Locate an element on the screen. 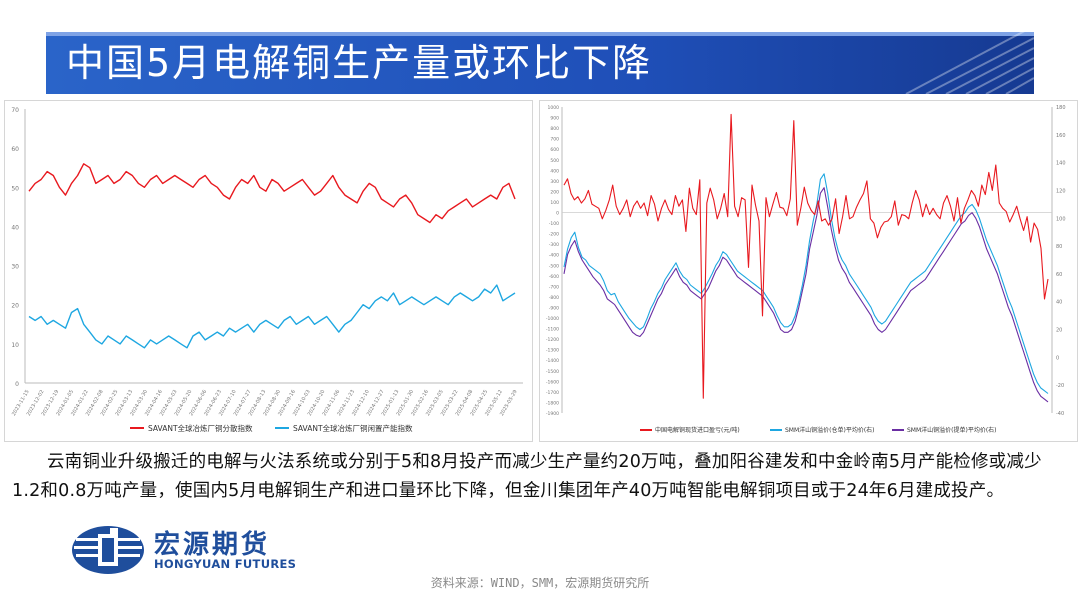 This screenshot has height=608, width=1080. logo-chinese-name: 宏源期货 is located at coordinates (212, 545).